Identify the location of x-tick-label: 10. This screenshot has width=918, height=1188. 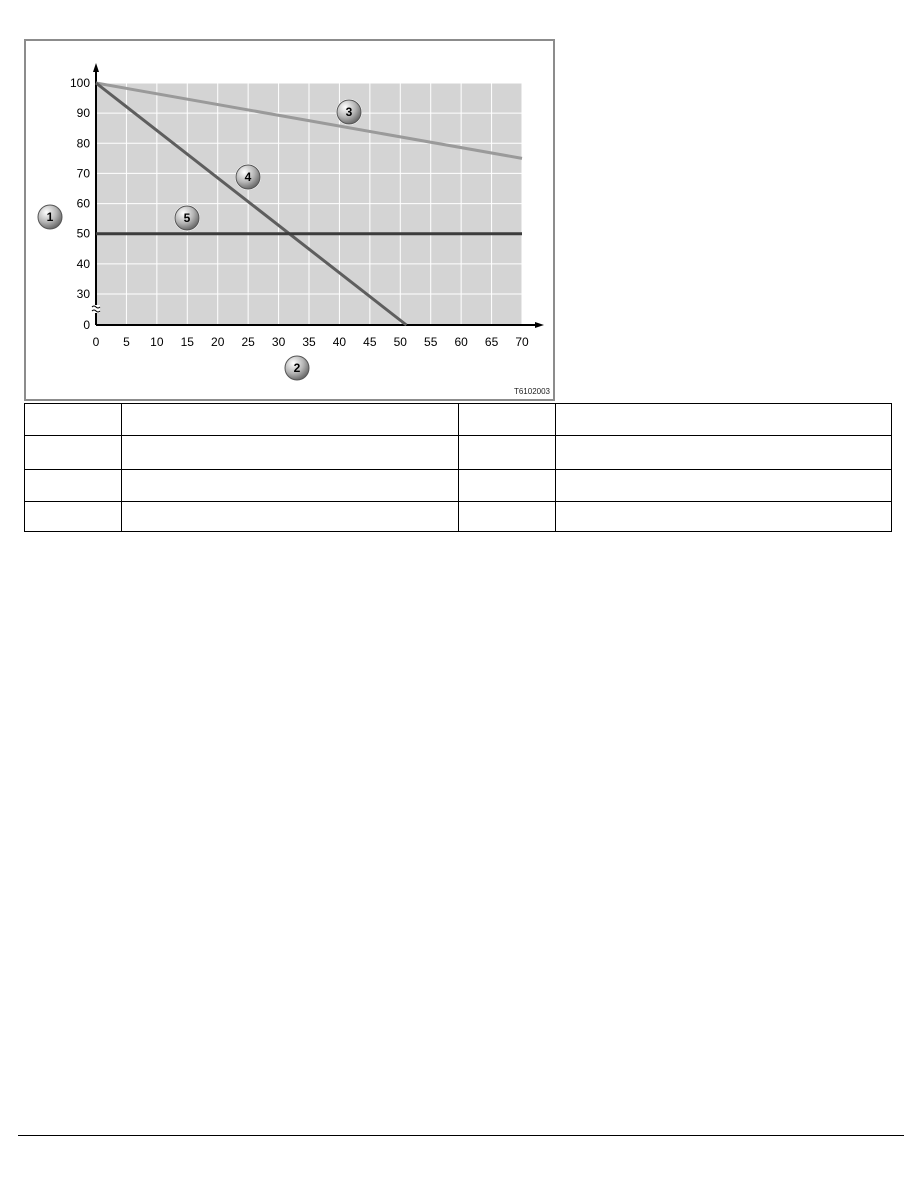
(157, 342).